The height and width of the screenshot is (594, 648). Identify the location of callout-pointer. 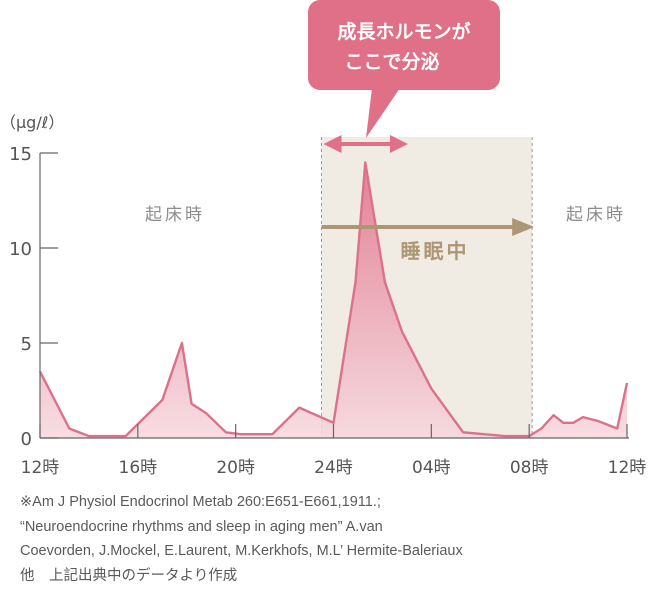
(383, 113).